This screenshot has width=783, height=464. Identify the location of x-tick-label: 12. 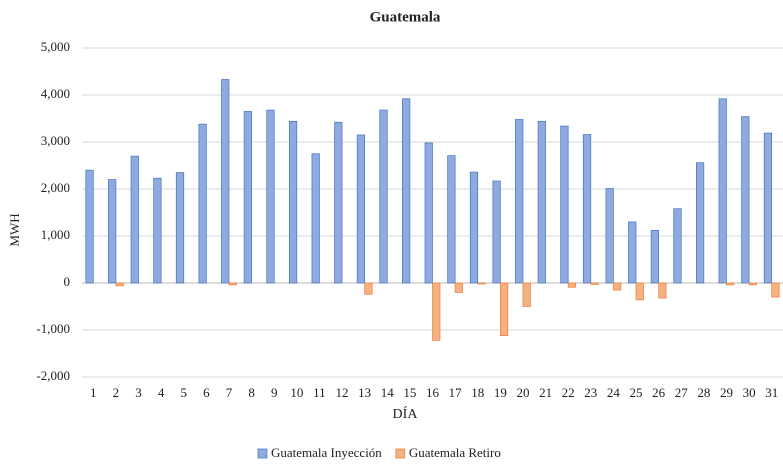
(342, 392).